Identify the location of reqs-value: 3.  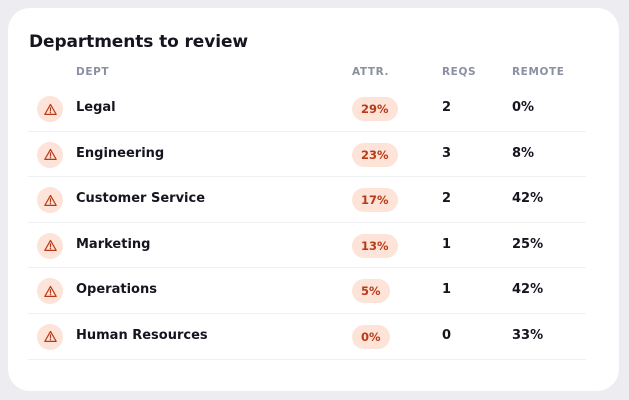
(447, 153).